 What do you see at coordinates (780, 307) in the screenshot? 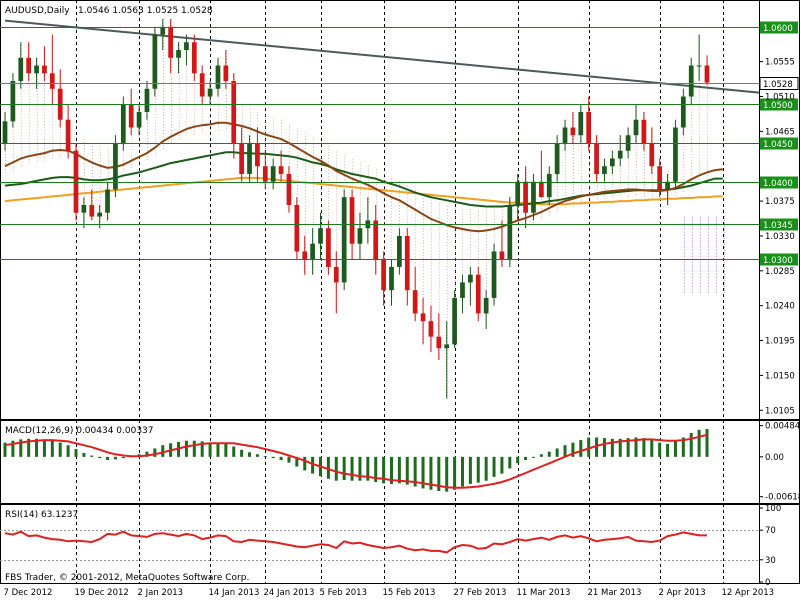
I see `price-y-tick-label: 1.0240` at bounding box center [780, 307].